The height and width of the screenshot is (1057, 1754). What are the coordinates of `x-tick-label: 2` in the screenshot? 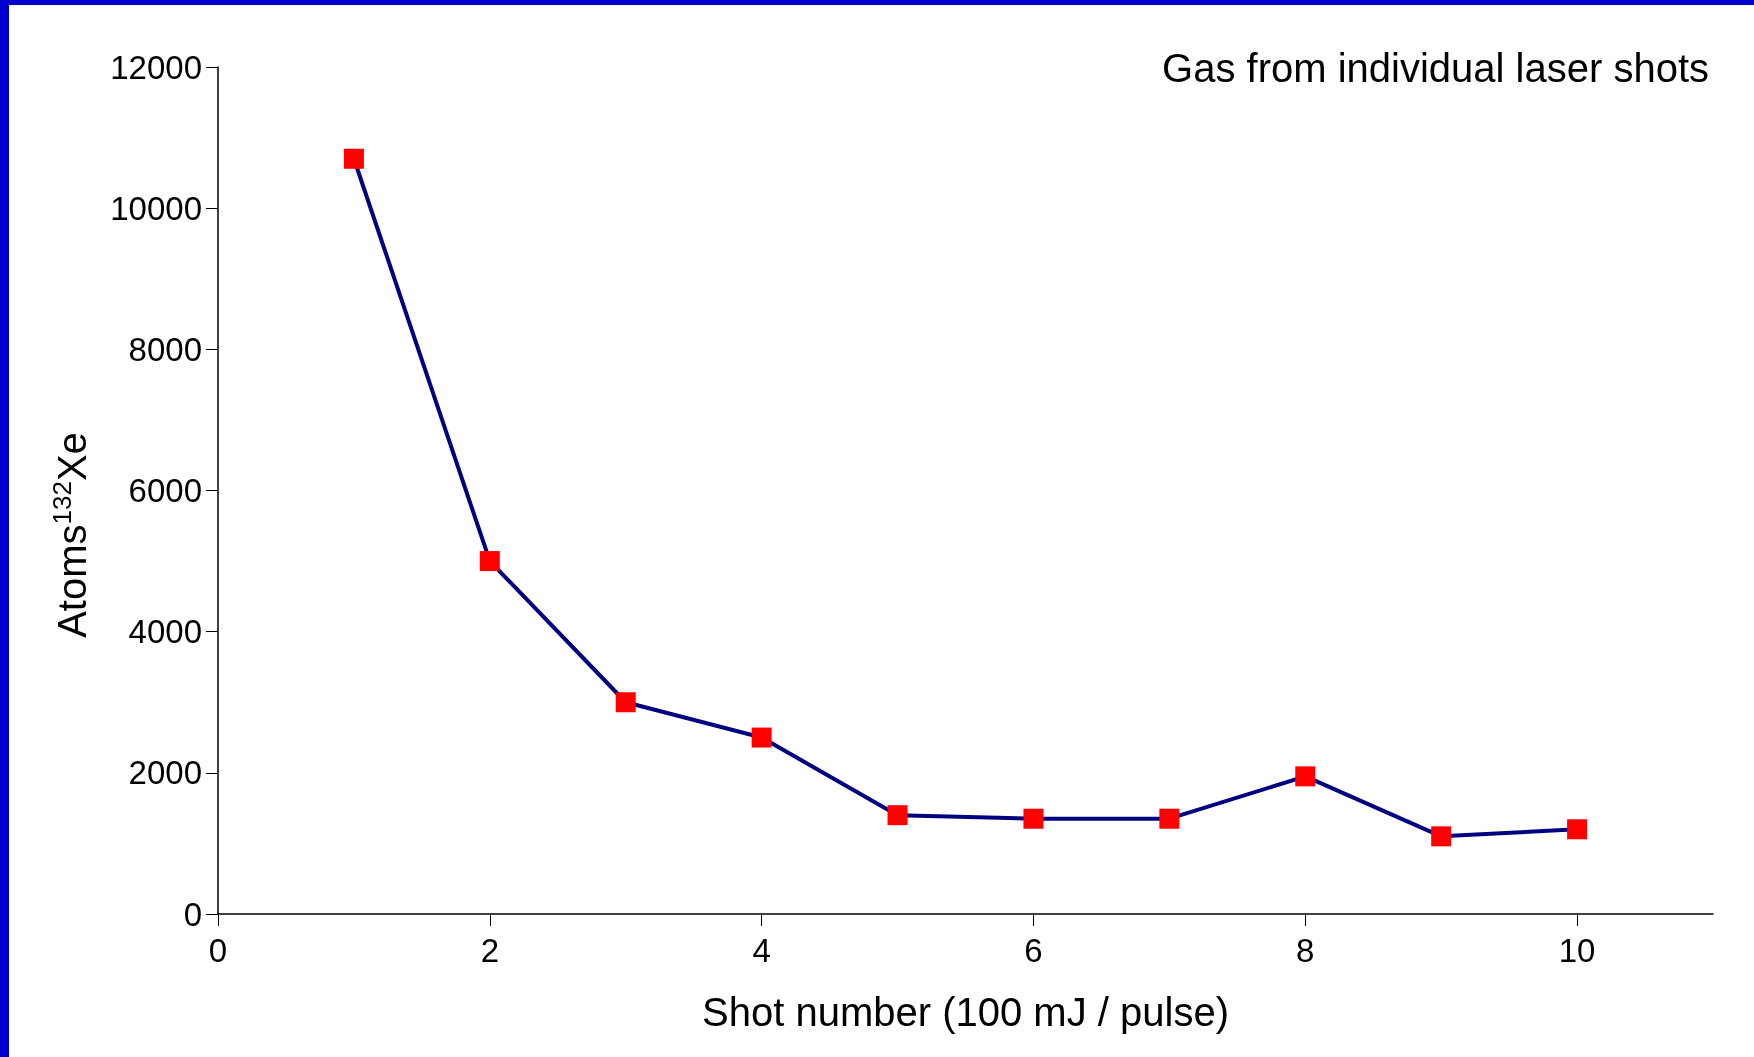 It's located at (489, 950).